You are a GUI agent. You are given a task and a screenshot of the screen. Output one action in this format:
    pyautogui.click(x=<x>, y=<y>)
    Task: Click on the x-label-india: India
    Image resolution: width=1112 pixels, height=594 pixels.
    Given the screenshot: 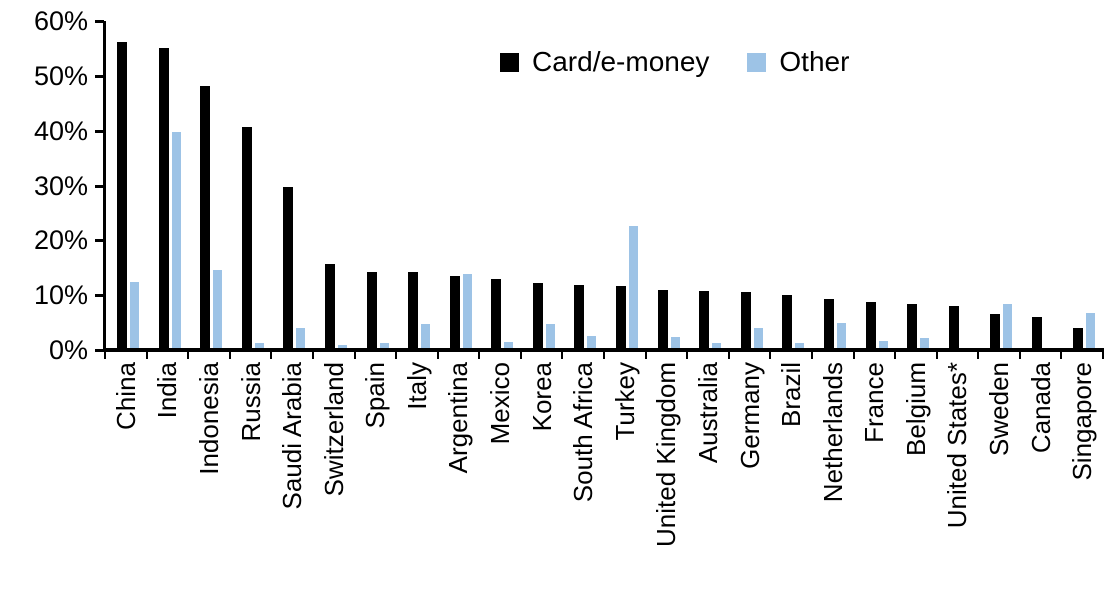 What is the action you would take?
    pyautogui.click(x=167, y=390)
    